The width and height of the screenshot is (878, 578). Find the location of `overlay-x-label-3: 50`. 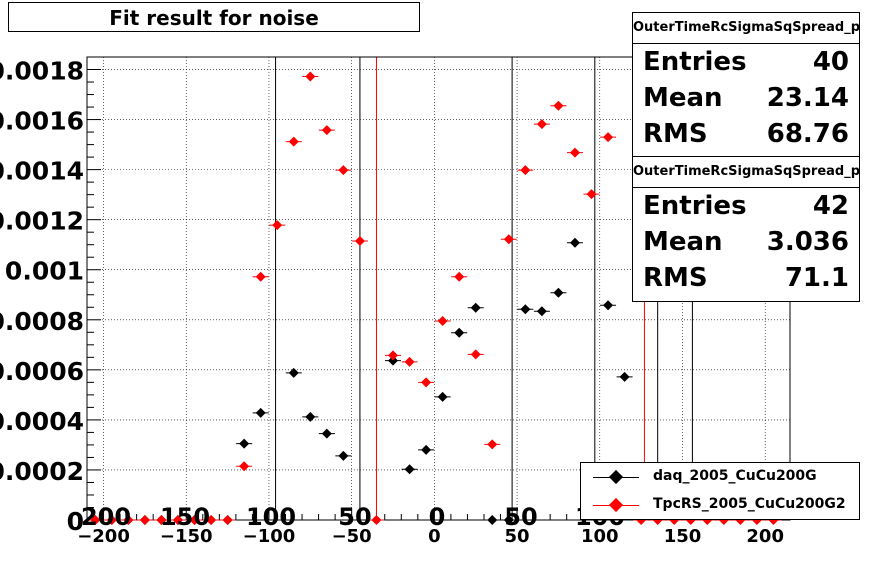

overlay-x-label-3: 50 is located at coordinates (354, 517).